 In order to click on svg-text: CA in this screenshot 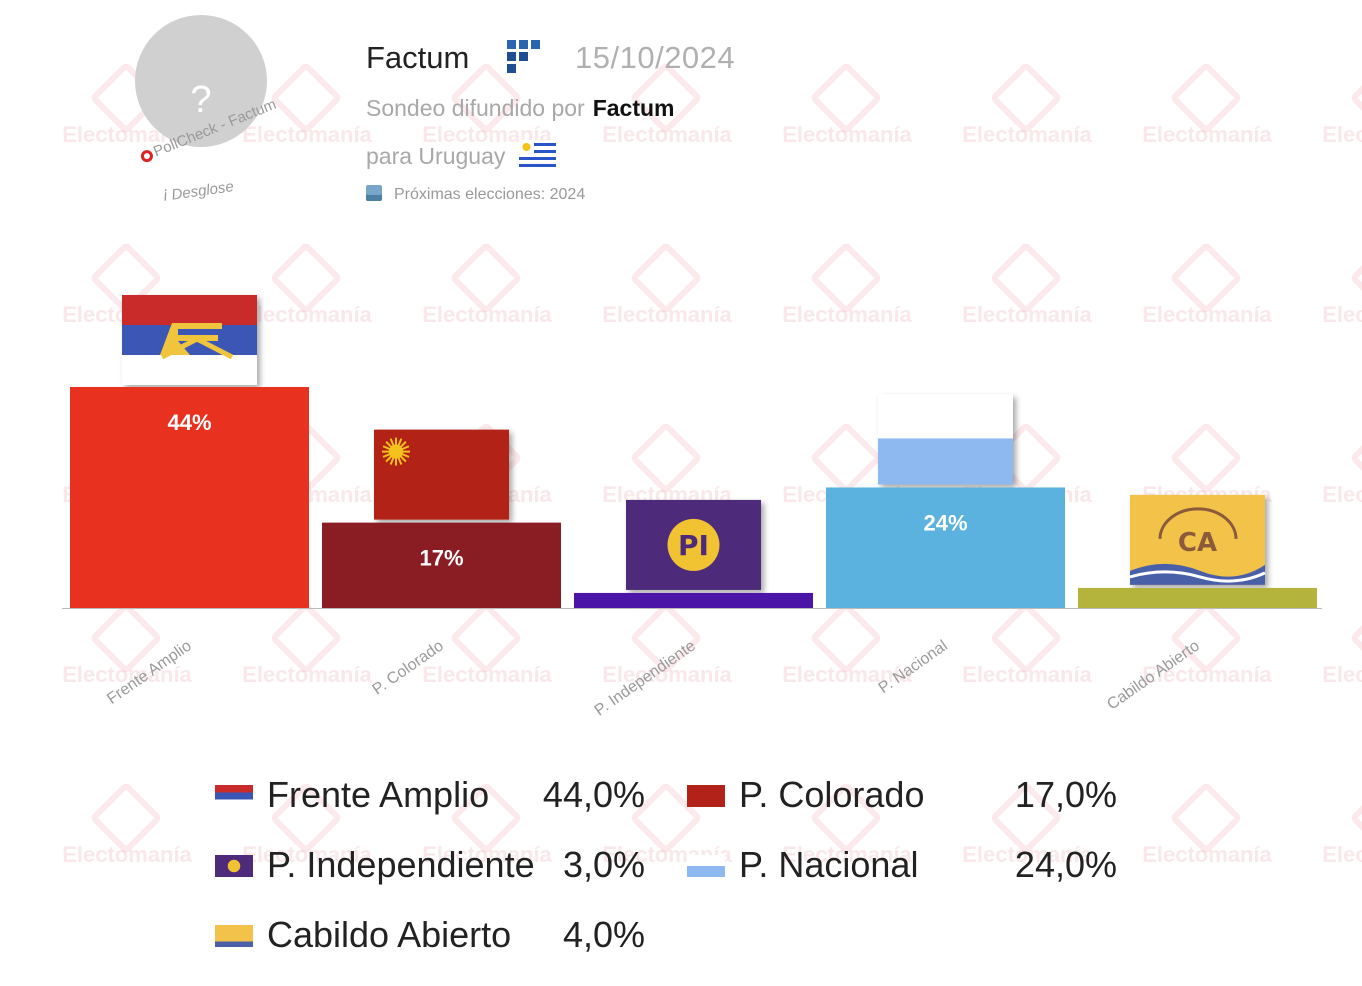, I will do `click(1197, 543)`.